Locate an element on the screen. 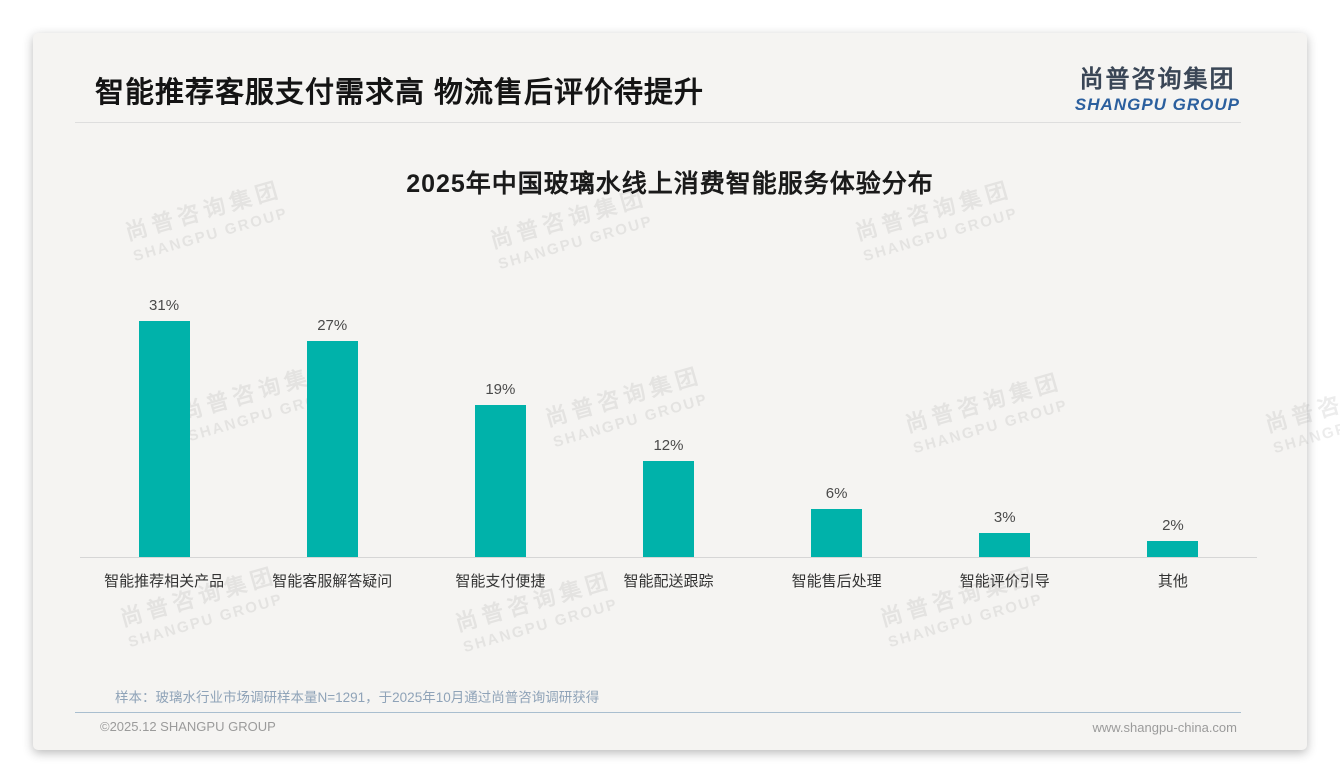 This screenshot has height=780, width=1340. bar-column: 19% is located at coordinates (500, 427).